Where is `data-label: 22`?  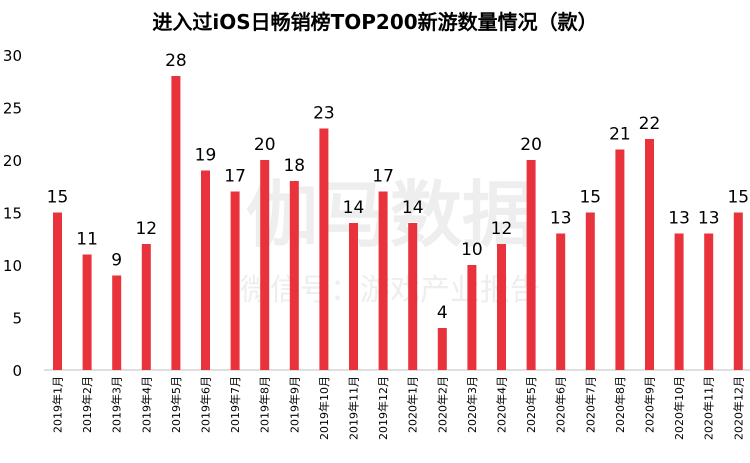
data-label: 22 is located at coordinates (650, 124).